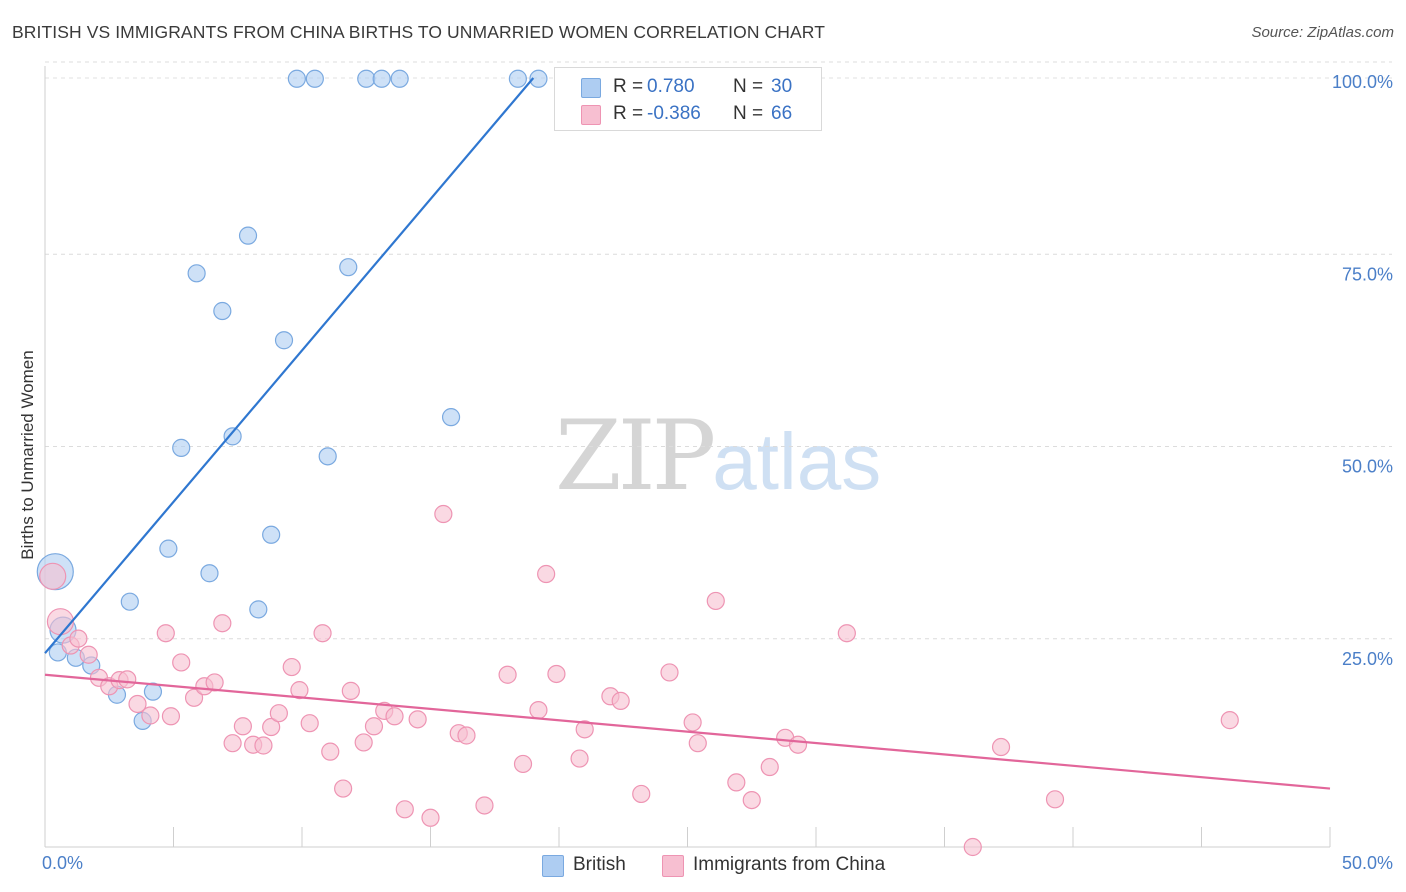 This screenshot has width=1406, height=892. Describe the element at coordinates (671, 86) in the screenshot. I see `r-value: 0.780` at that location.